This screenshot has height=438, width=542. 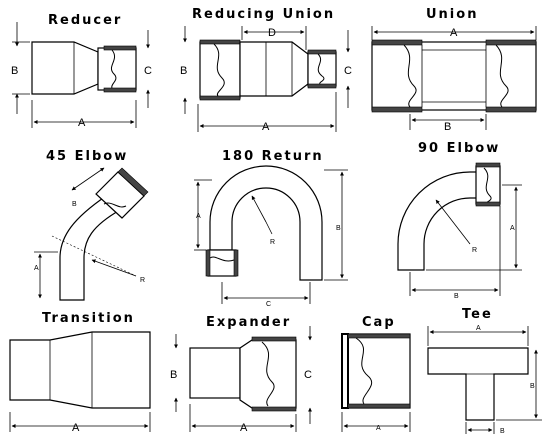 What do you see at coordinates (183, 71) in the screenshot?
I see `reducing-union-dim-b: B` at bounding box center [183, 71].